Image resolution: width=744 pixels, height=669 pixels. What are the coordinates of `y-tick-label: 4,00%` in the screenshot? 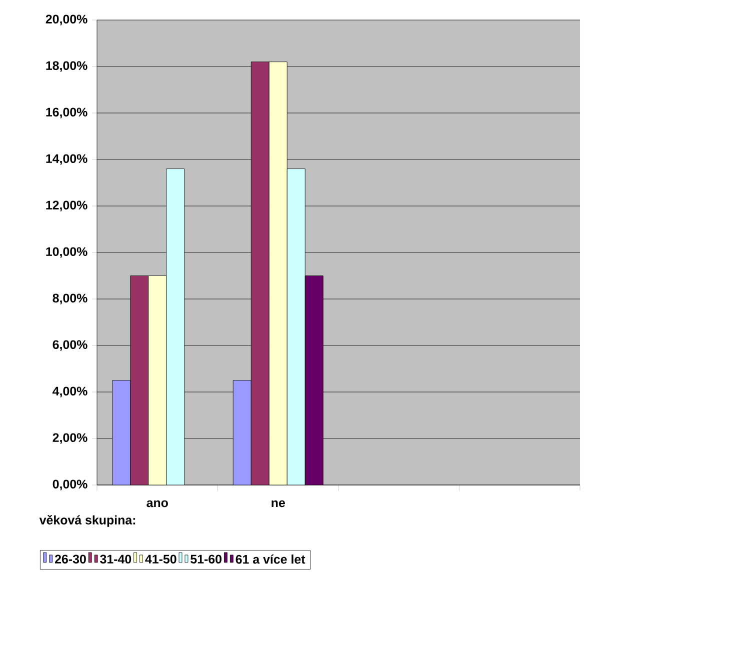 It's located at (70, 392).